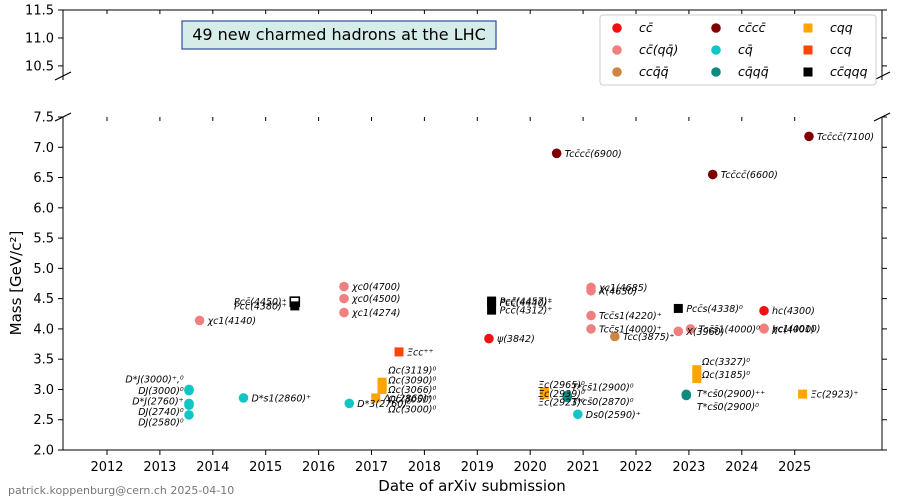  Describe the element at coordinates (43, 299) in the screenshot. I see `y-tick-label: 4.5` at that location.